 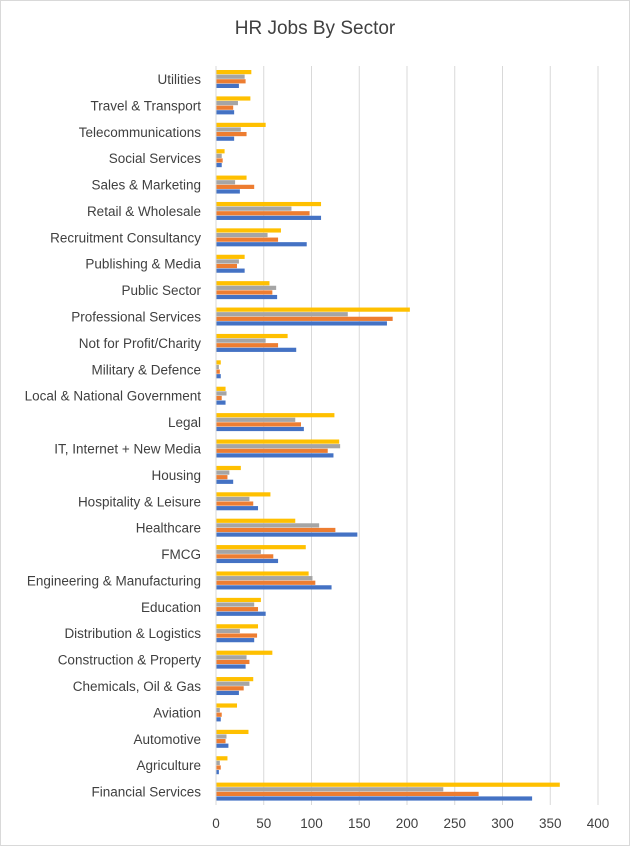 What do you see at coordinates (127, 448) in the screenshot?
I see `category-label: IT, Internet + New Media` at bounding box center [127, 448].